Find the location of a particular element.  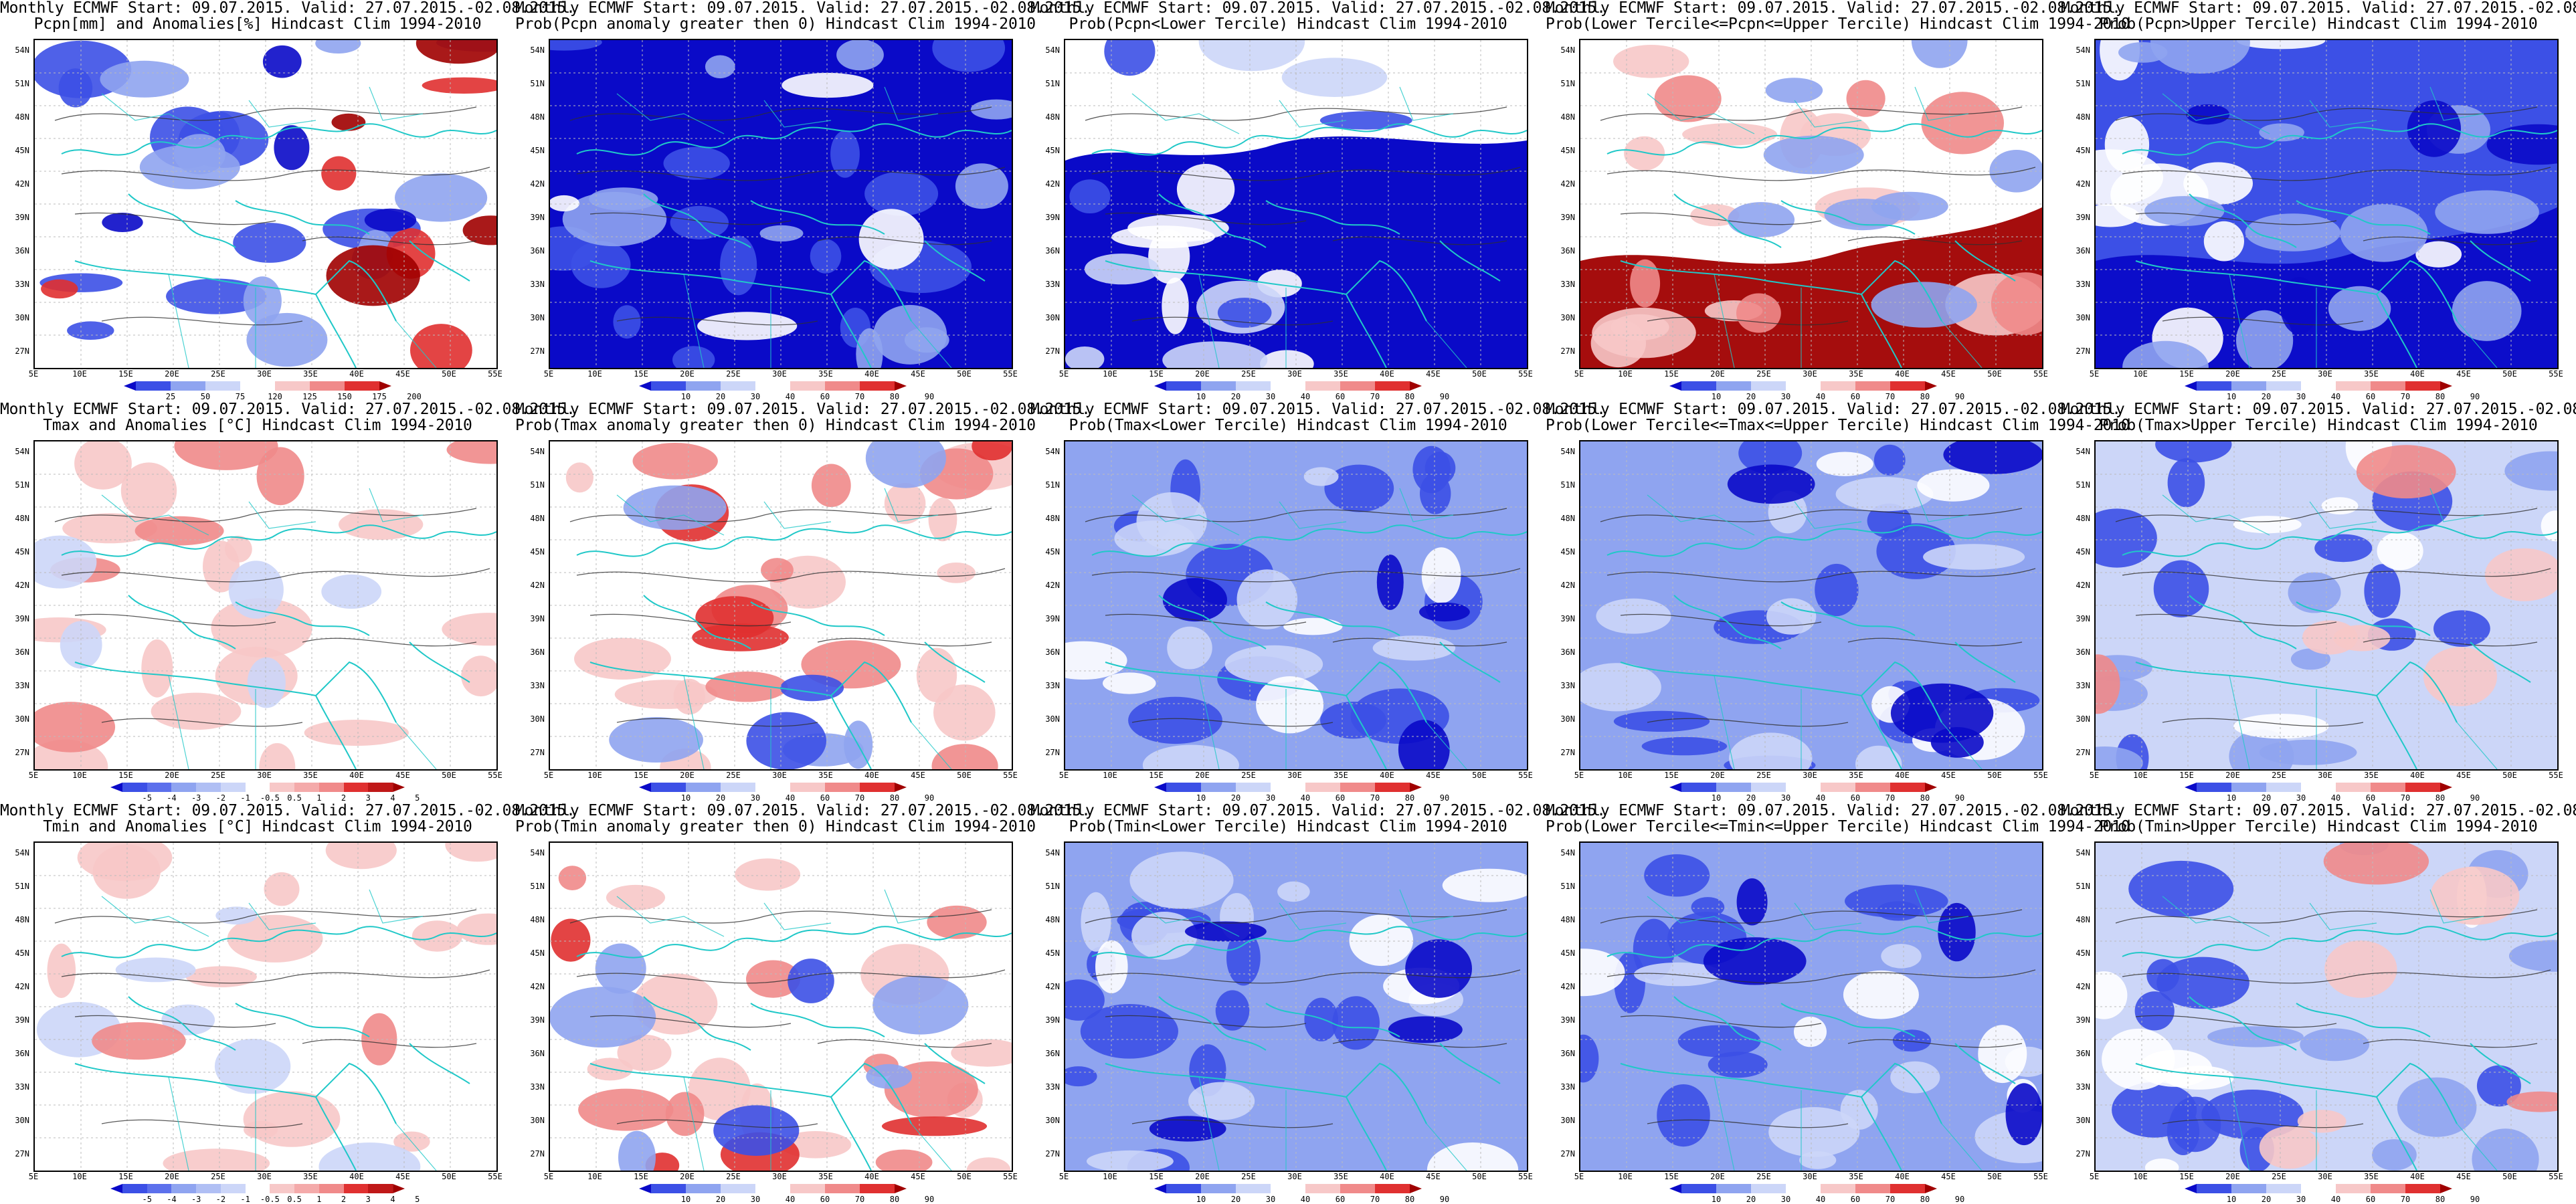

colorbar-label: -5 is located at coordinates (147, 1199).